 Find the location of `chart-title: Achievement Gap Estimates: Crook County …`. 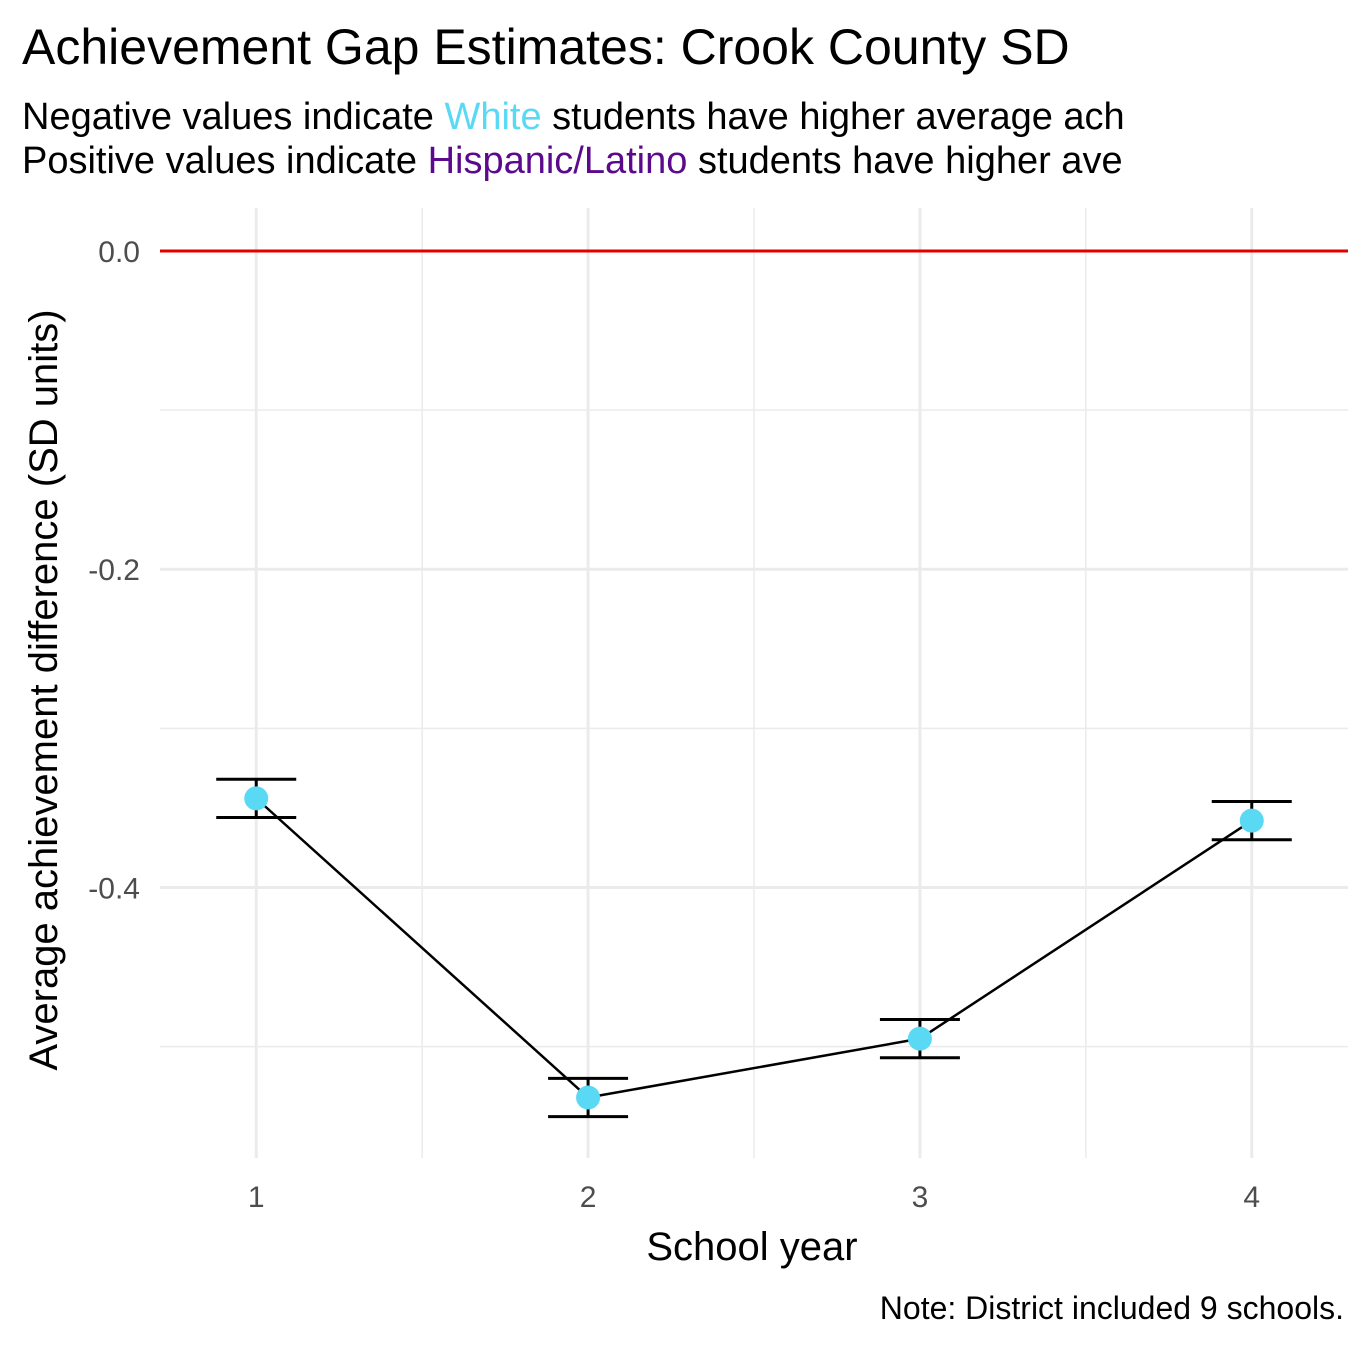

chart-title: Achievement Gap Estimates: Crook County … is located at coordinates (546, 47).